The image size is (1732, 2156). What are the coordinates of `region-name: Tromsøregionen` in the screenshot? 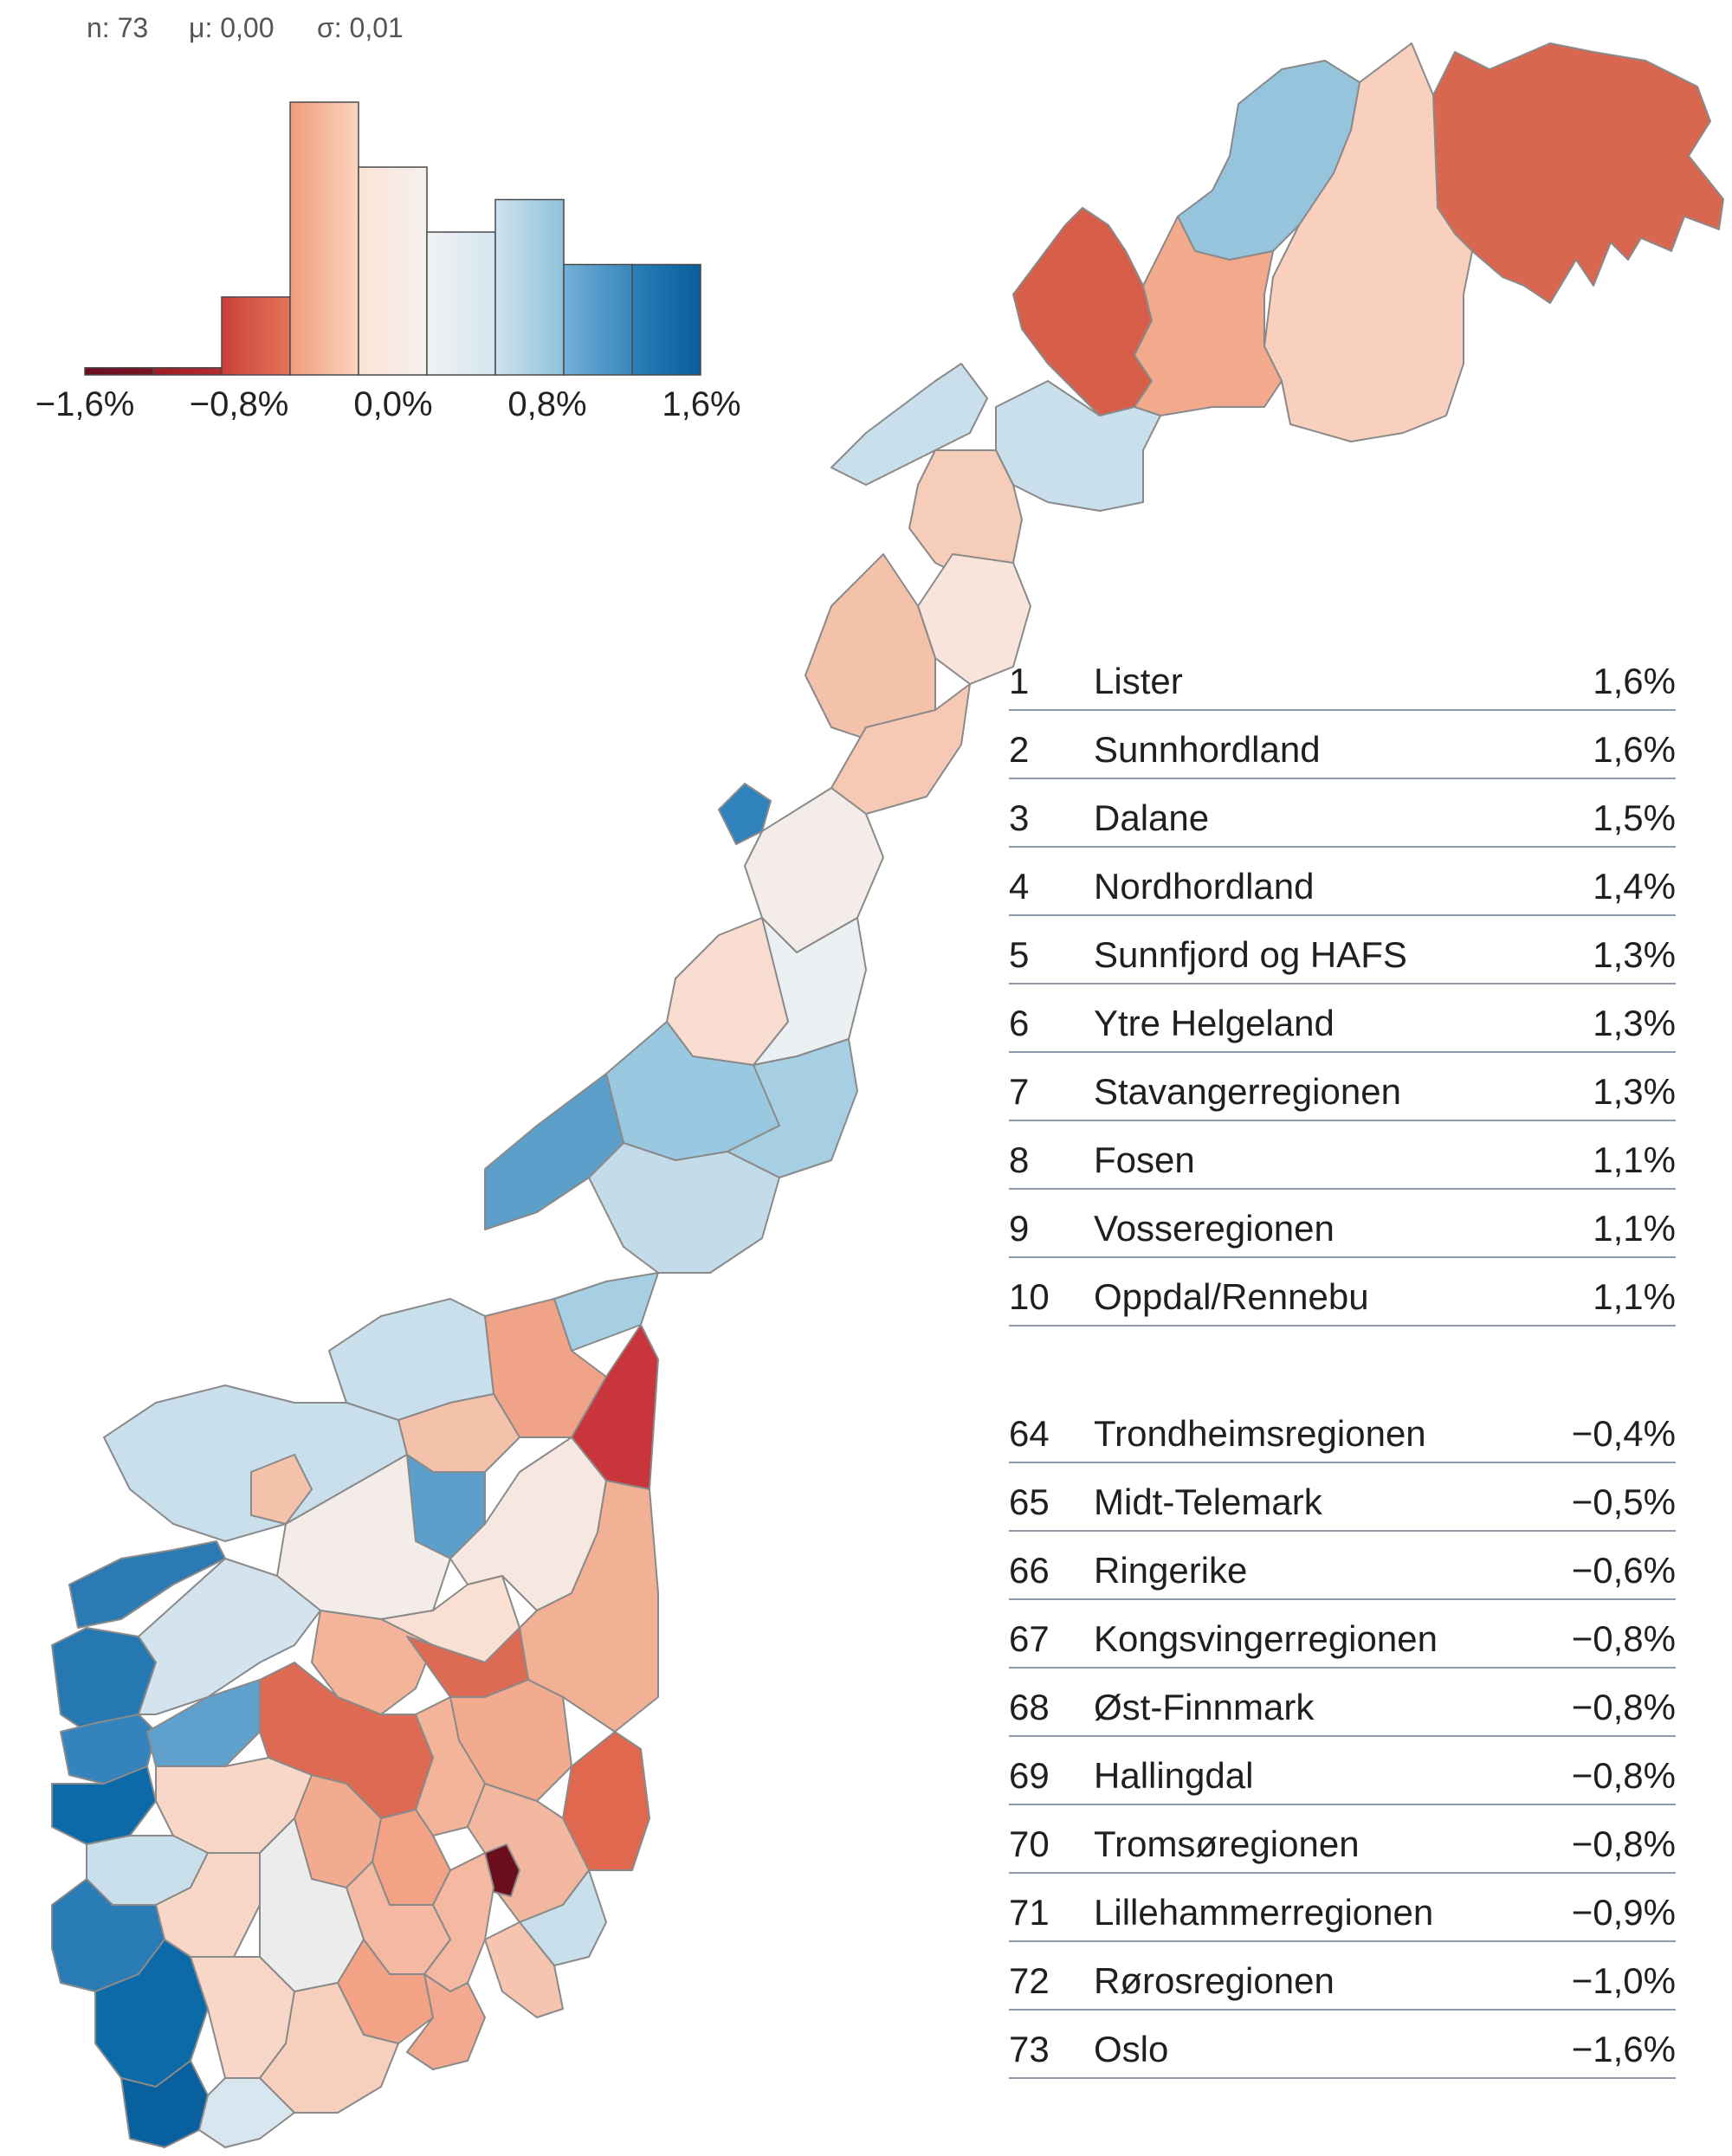 It's located at (1227, 1844).